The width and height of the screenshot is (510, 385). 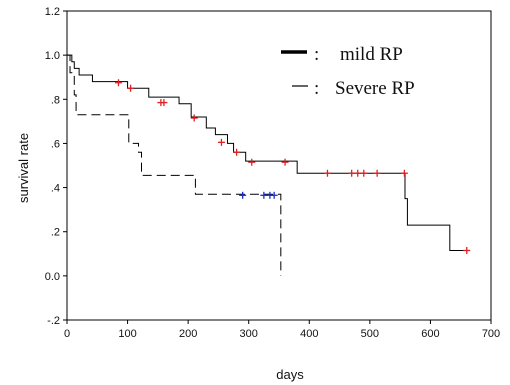 What do you see at coordinates (53, 321) in the screenshot?
I see `y-tick-label: -.2` at bounding box center [53, 321].